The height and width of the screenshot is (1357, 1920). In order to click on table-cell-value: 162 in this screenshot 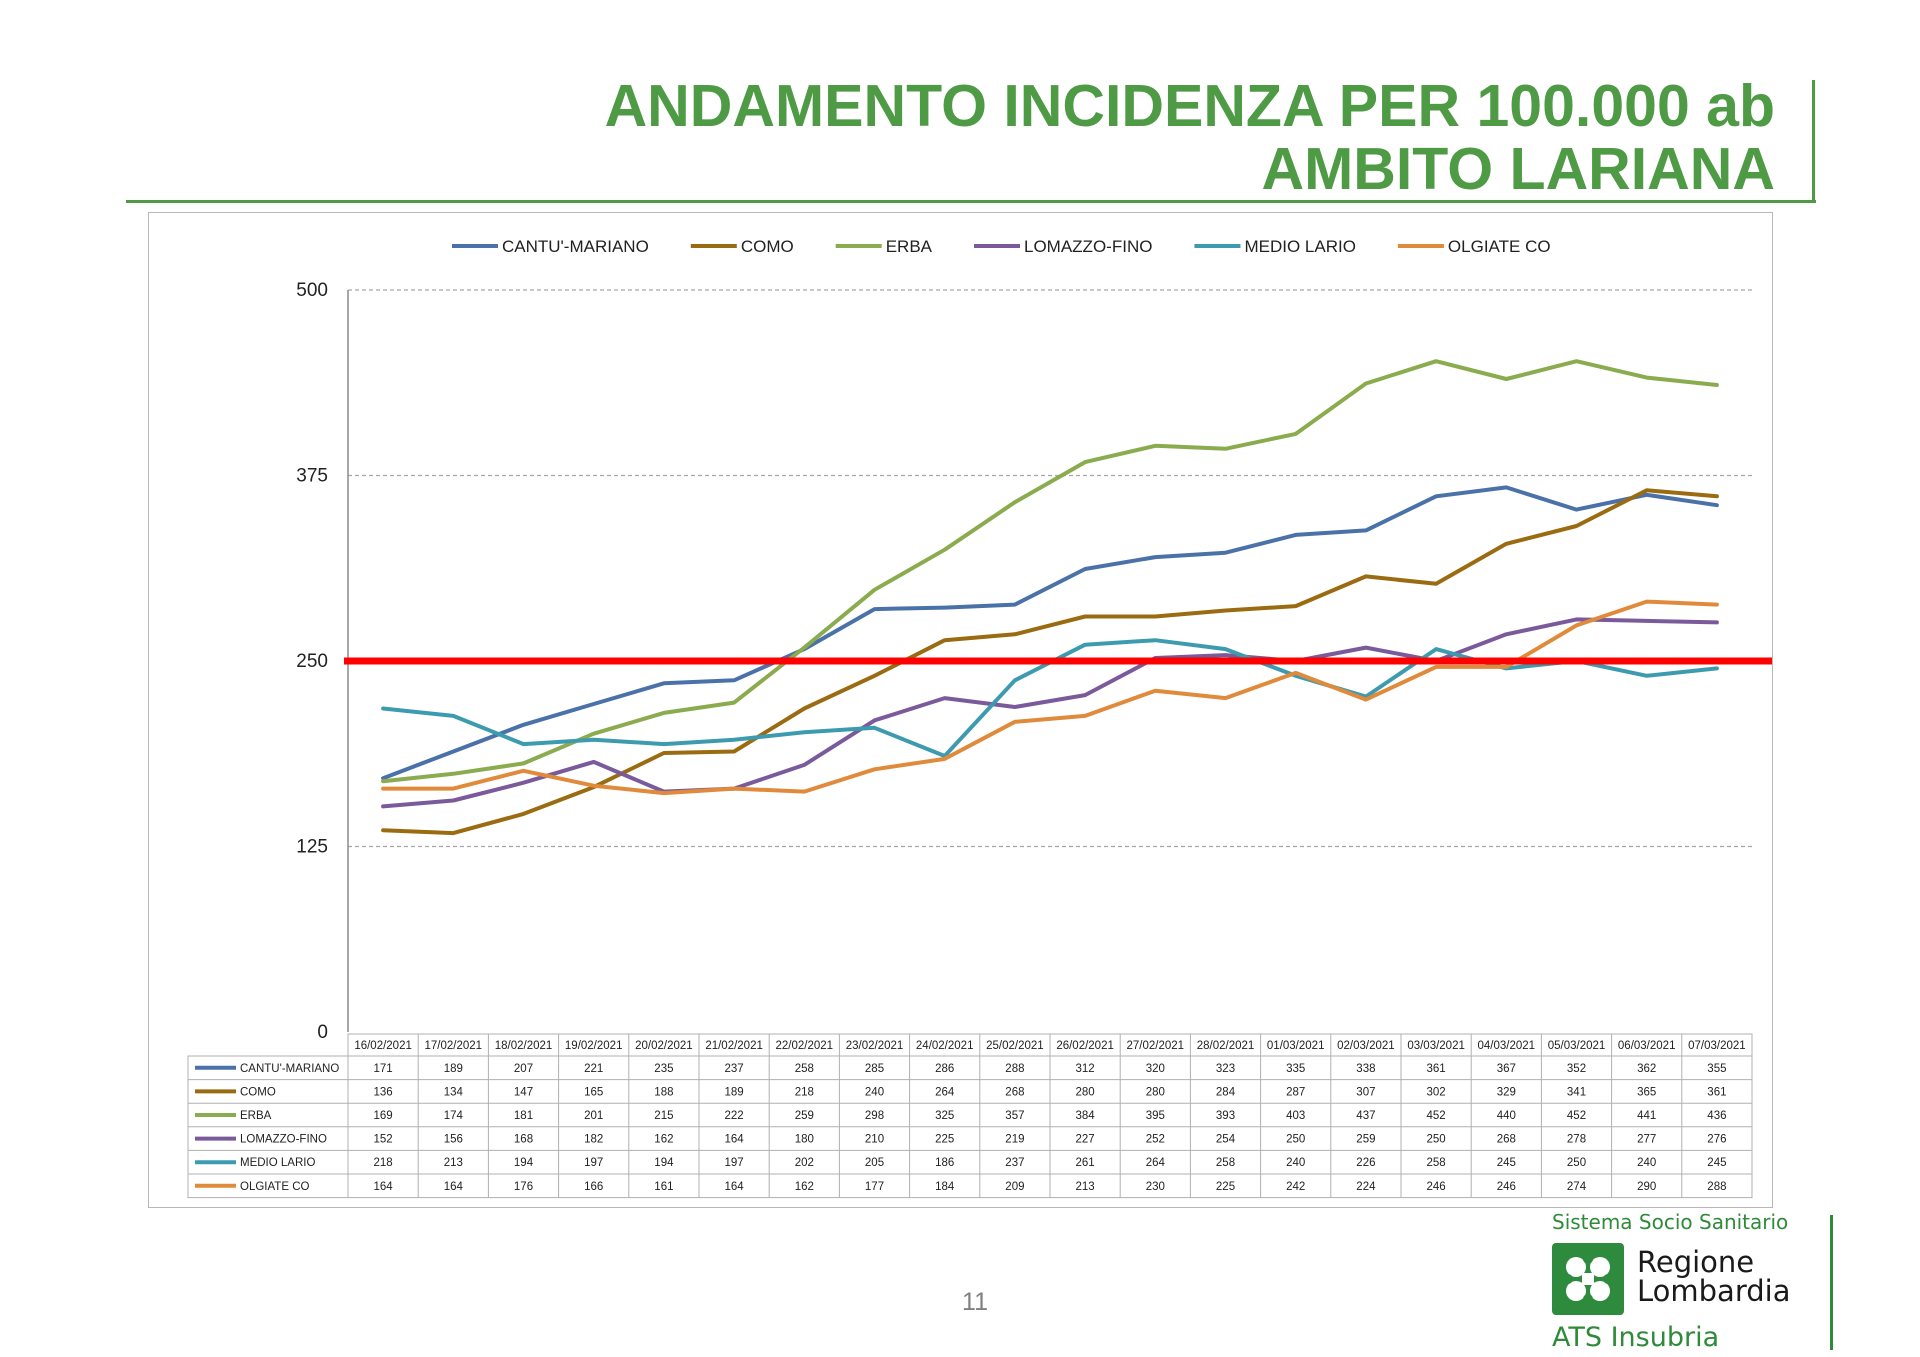, I will do `click(804, 1187)`.